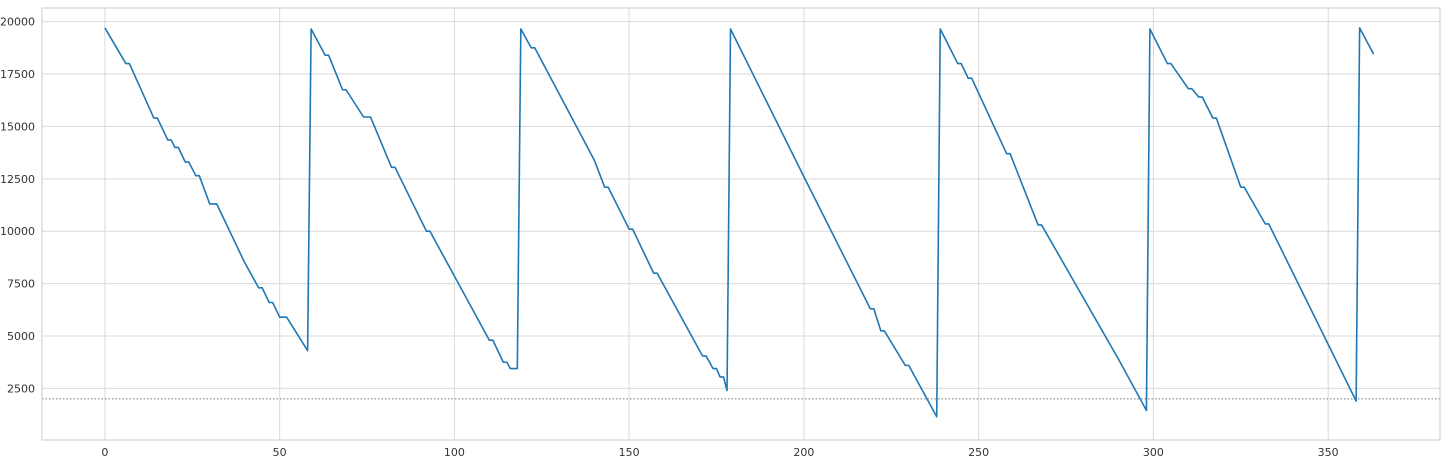 Image resolution: width=1444 pixels, height=465 pixels. Describe the element at coordinates (17, 206) in the screenshot. I see `y-axis: 2500 5000 7500 10000 12500 15000 17500 20000` at that location.